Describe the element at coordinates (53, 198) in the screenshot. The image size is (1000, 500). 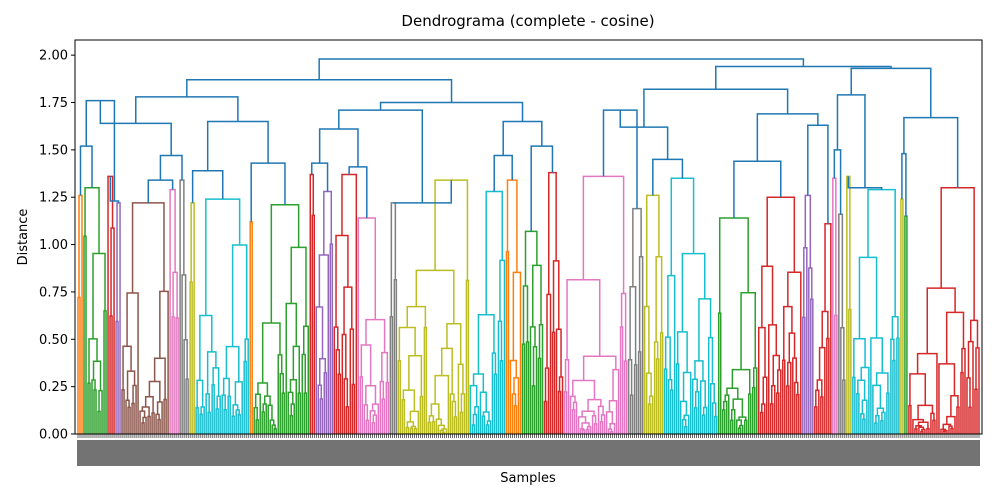
I see `y-tick-label: 1.25` at that location.